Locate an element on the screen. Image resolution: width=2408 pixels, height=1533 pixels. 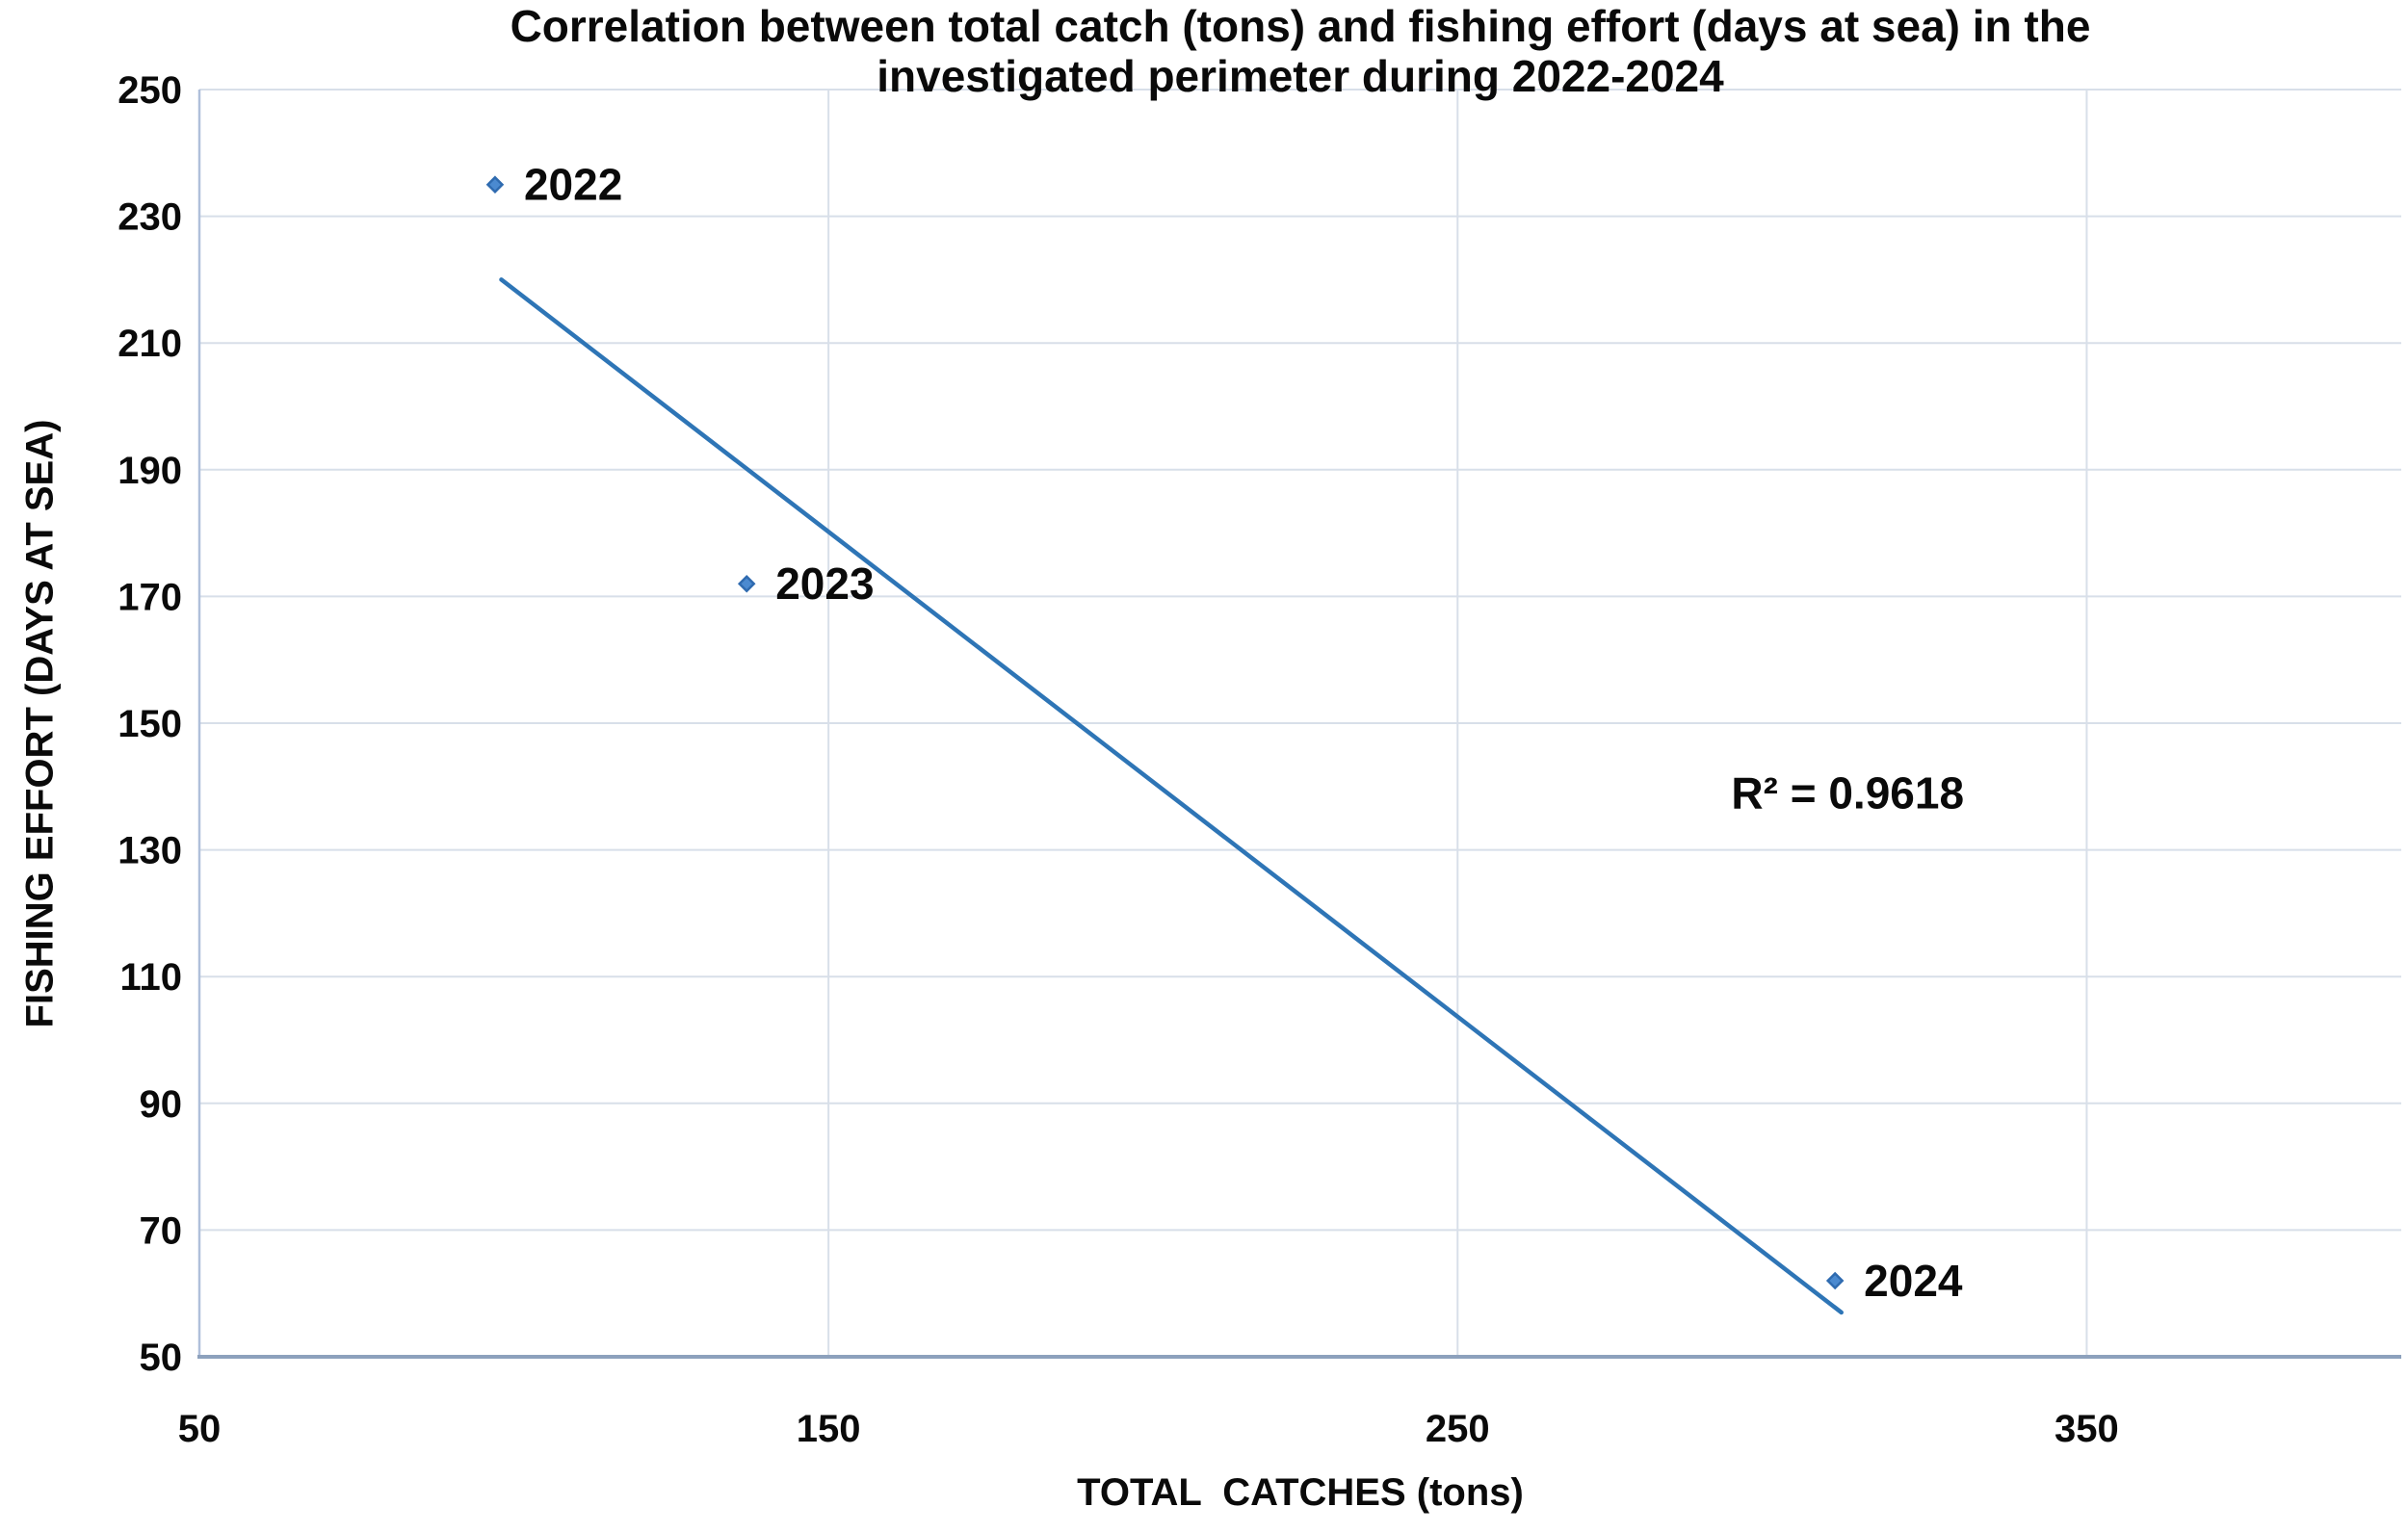
x-tick-label: 250 is located at coordinates (1458, 1429).